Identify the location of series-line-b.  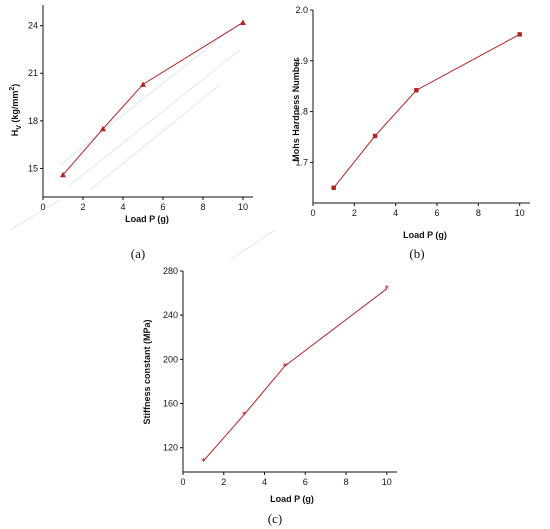
(426, 111).